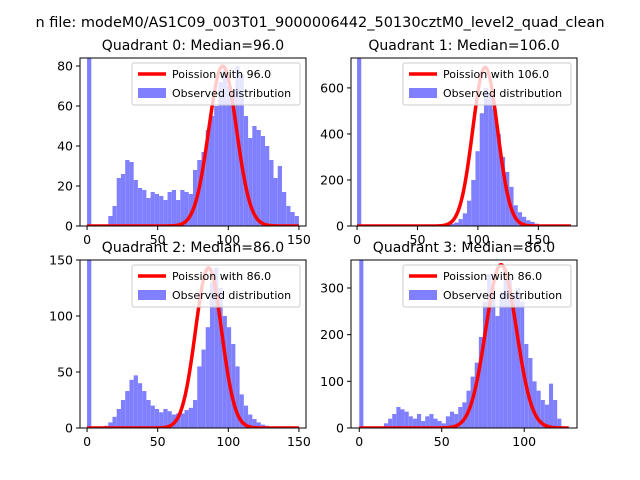  What do you see at coordinates (65, 146) in the screenshot?
I see `y-tick-label: 40` at bounding box center [65, 146].